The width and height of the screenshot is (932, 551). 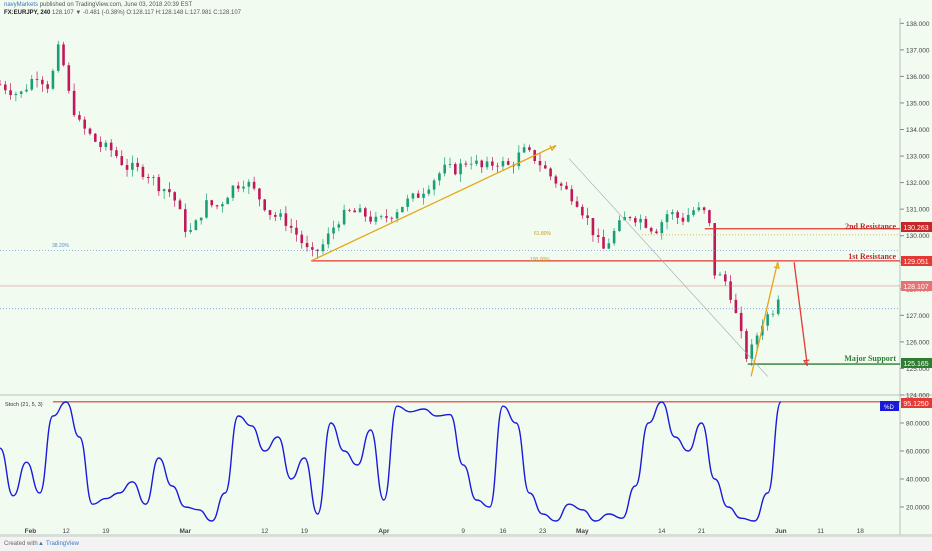 What do you see at coordinates (806, 363) in the screenshot?
I see `drop-arrow-head` at bounding box center [806, 363].